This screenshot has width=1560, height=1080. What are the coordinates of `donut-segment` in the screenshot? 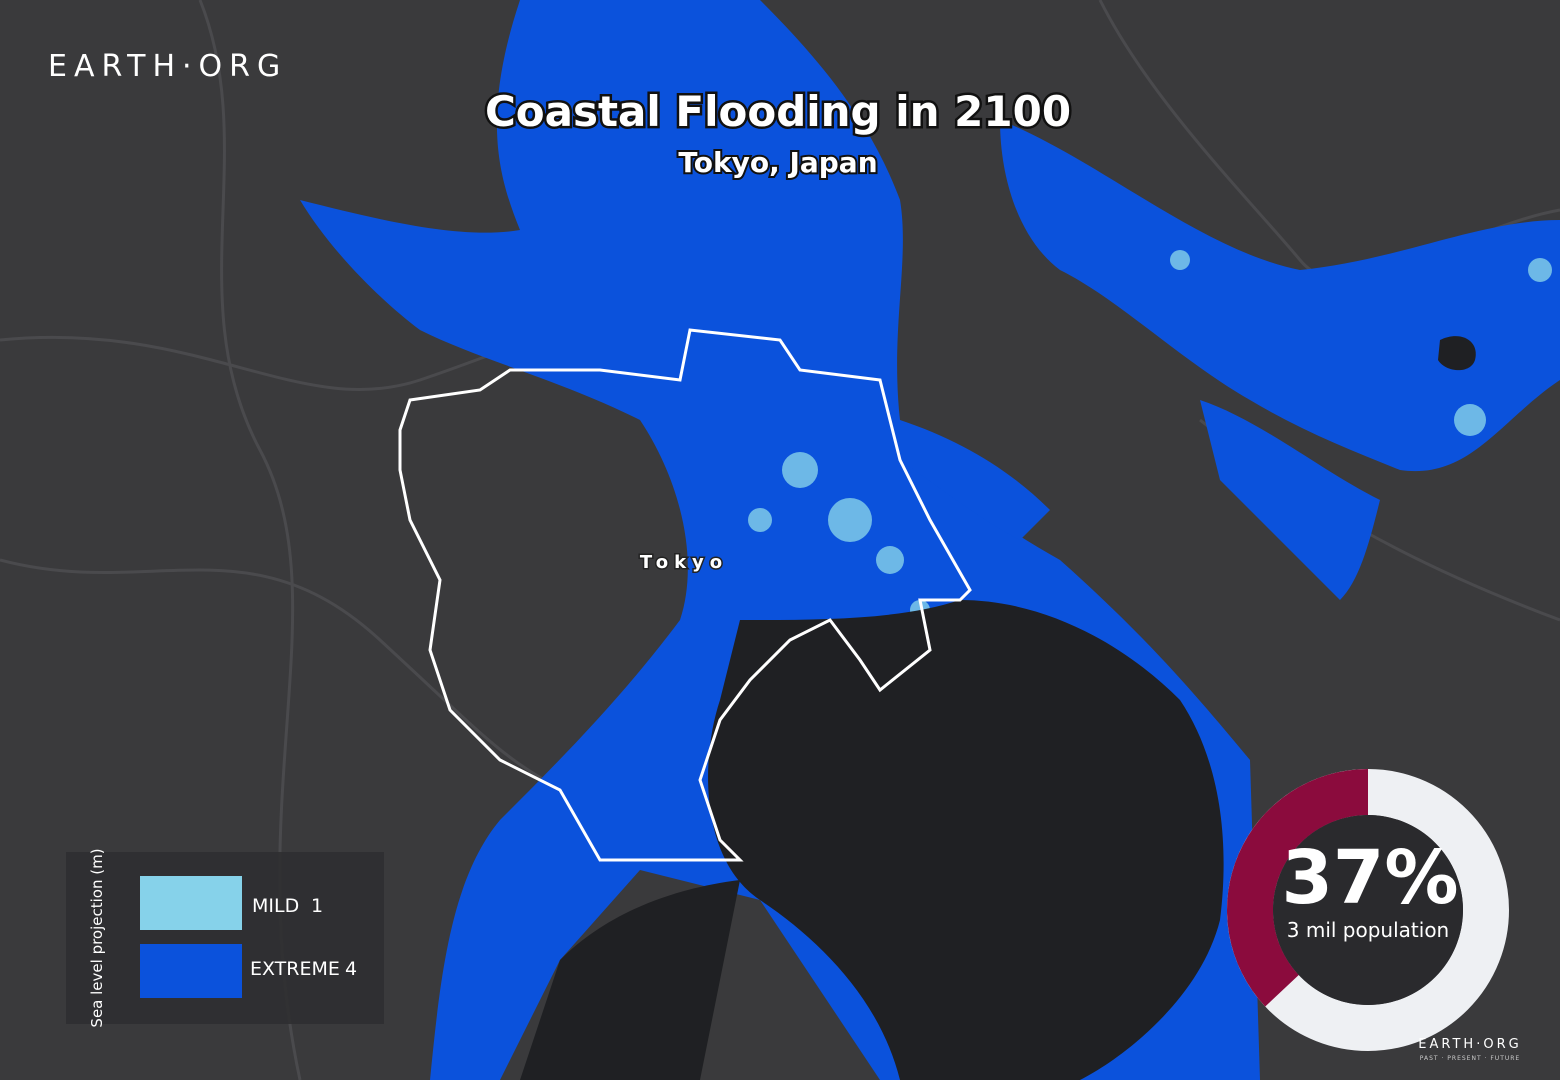 It's located at (1297, 888).